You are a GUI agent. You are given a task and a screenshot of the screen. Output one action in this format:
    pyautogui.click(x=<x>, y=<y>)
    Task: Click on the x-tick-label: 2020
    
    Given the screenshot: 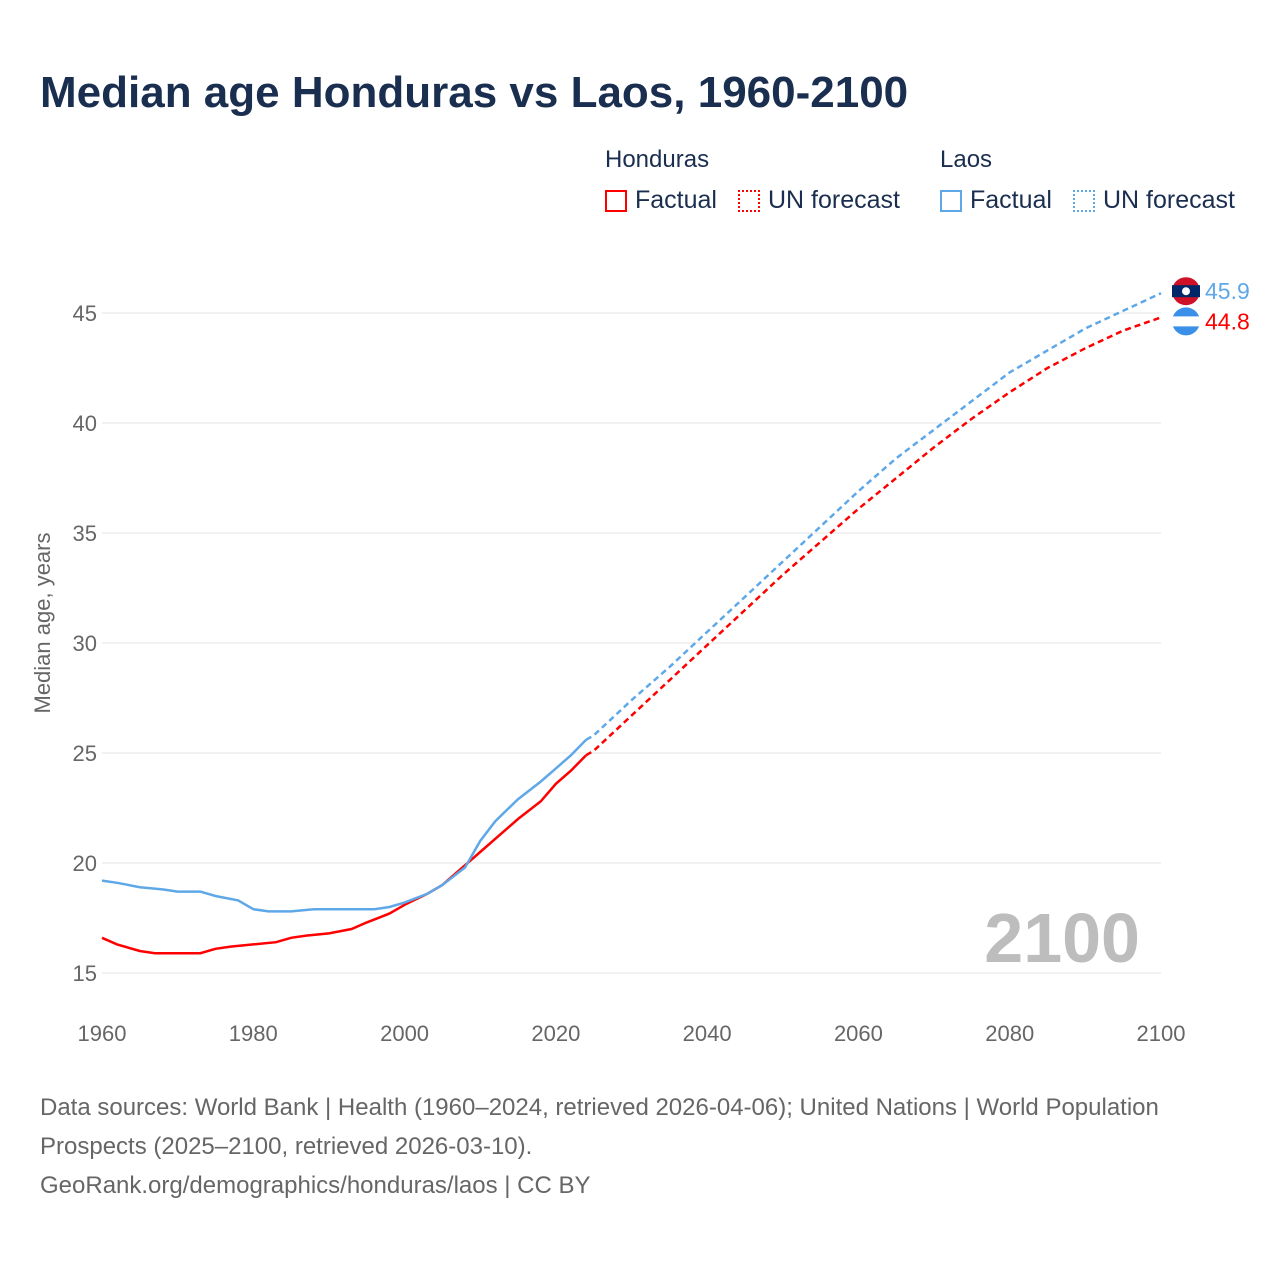 What is the action you would take?
    pyautogui.click(x=555, y=1033)
    